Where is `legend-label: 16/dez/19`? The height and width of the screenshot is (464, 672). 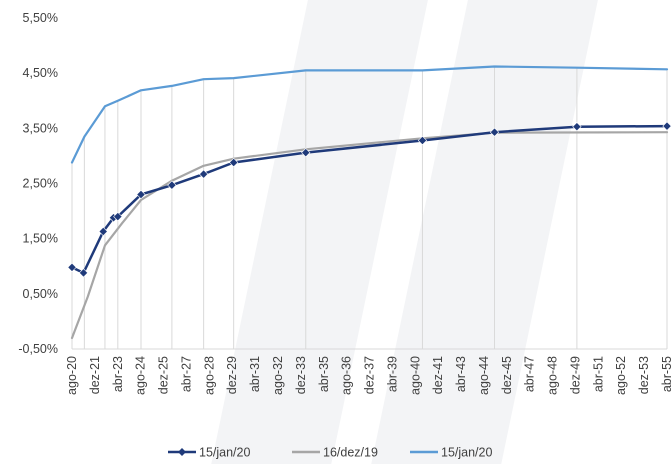 legend-label: 16/dez/19 is located at coordinates (350, 453).